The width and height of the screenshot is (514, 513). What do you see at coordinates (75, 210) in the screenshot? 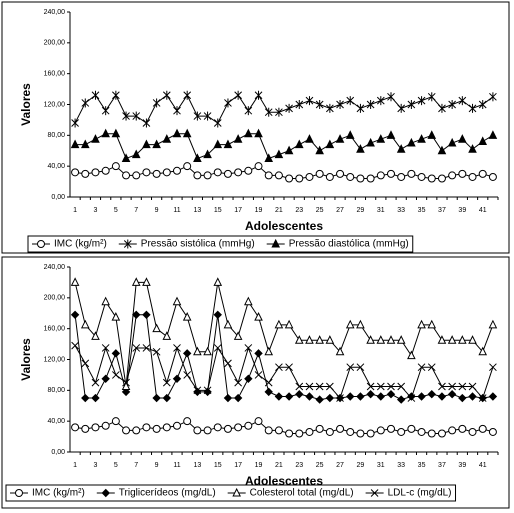
I see `x-tick-label: 1` at bounding box center [75, 210].